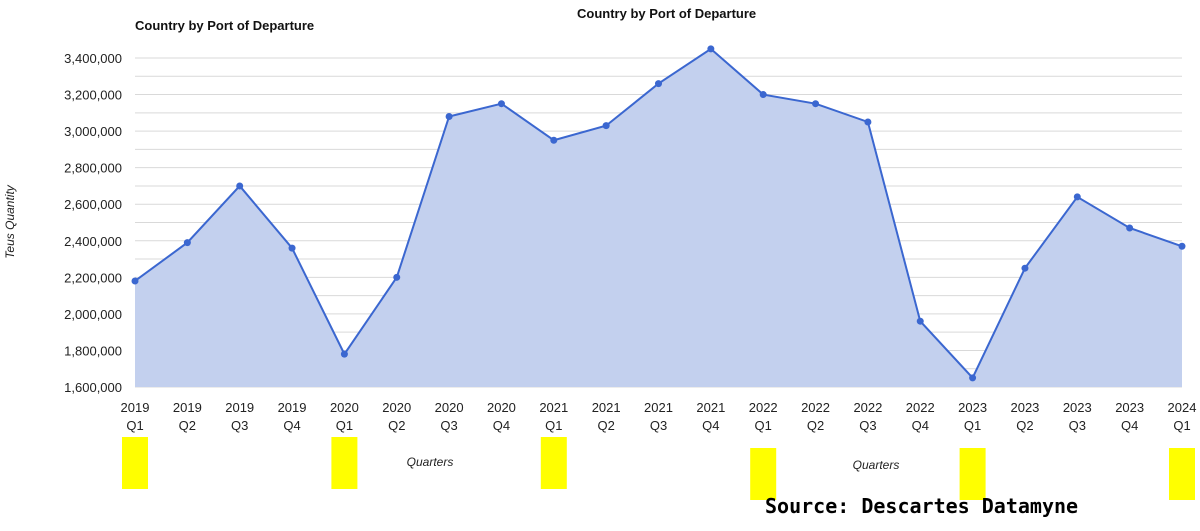 The width and height of the screenshot is (1200, 531). What do you see at coordinates (93, 350) in the screenshot?
I see `y-tick-label: 1,800,000` at bounding box center [93, 350].